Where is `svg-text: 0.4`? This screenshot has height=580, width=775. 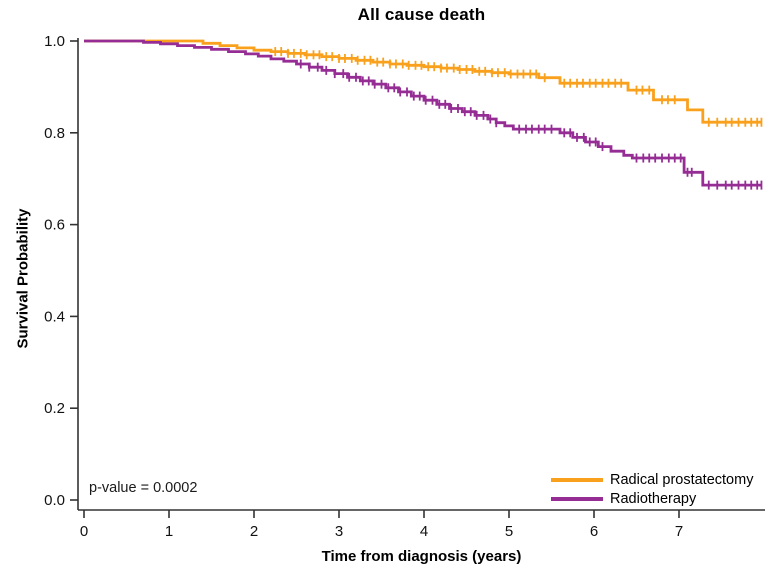 svg-text: 0.4 is located at coordinates (54, 316).